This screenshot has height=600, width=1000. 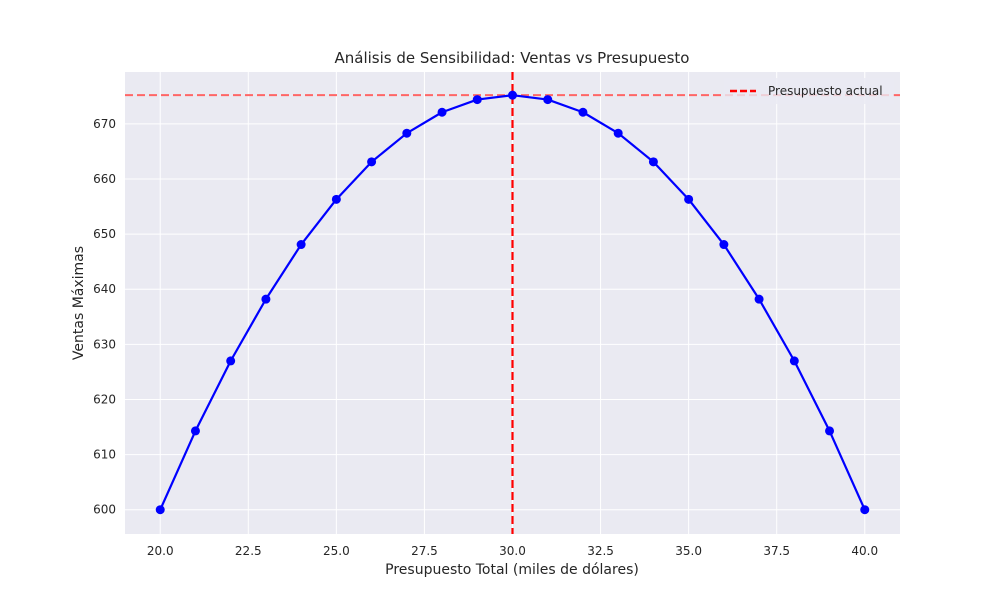 What do you see at coordinates (104, 344) in the screenshot?
I see `y-tick-label: 630` at bounding box center [104, 344].